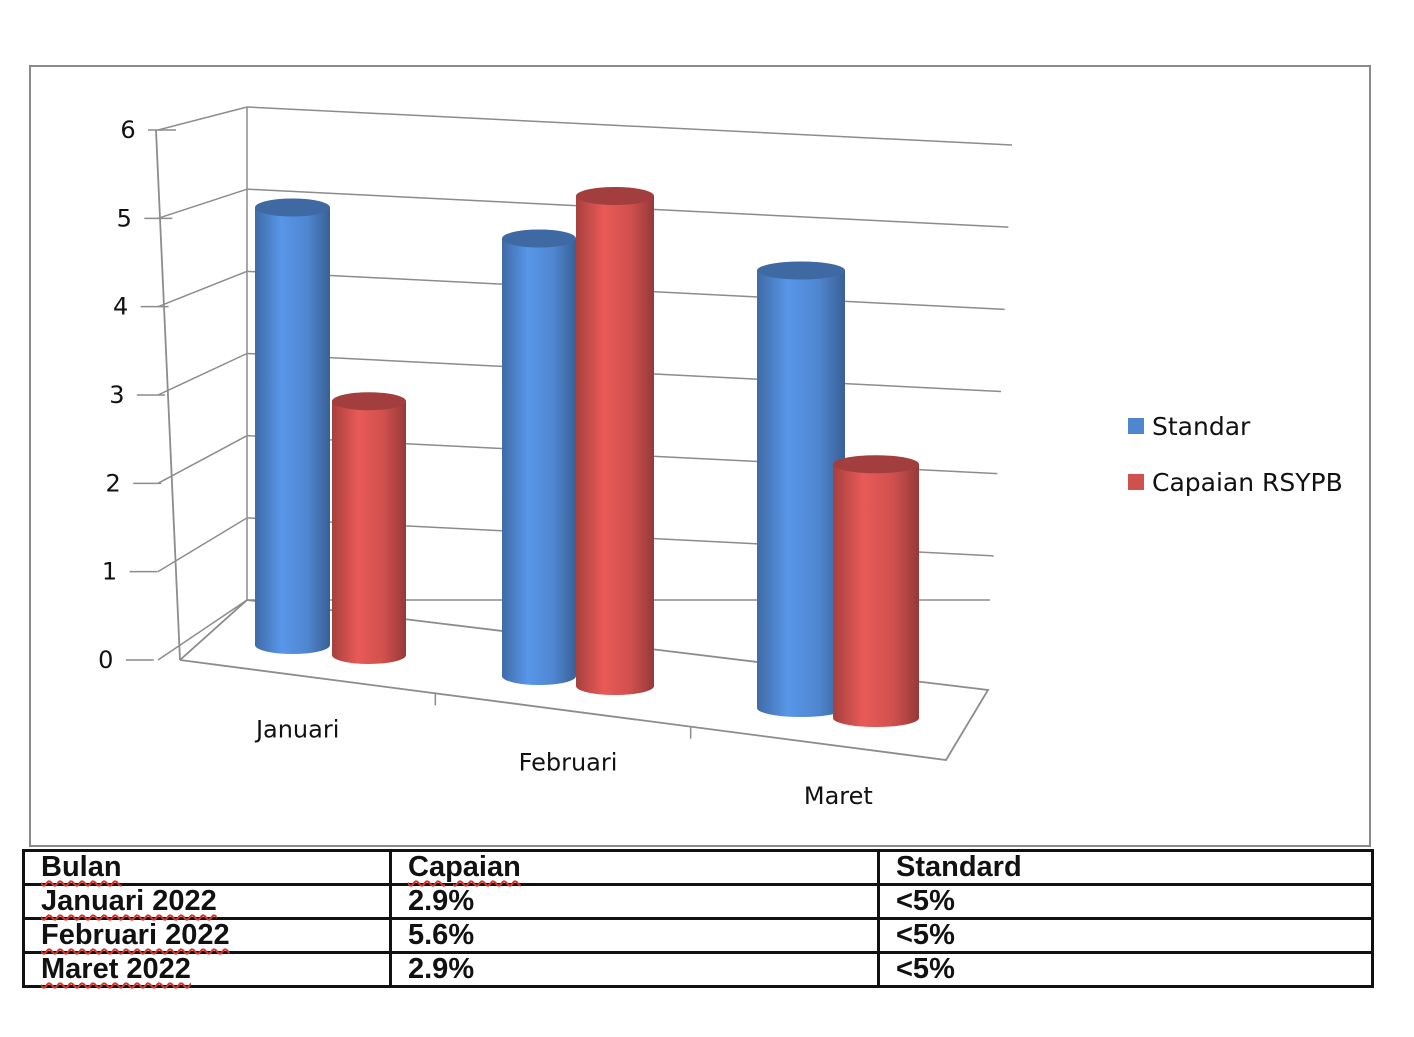 The width and height of the screenshot is (1414, 1037). Describe the element at coordinates (207, 867) in the screenshot. I see `header-bulan: Bulan` at that location.